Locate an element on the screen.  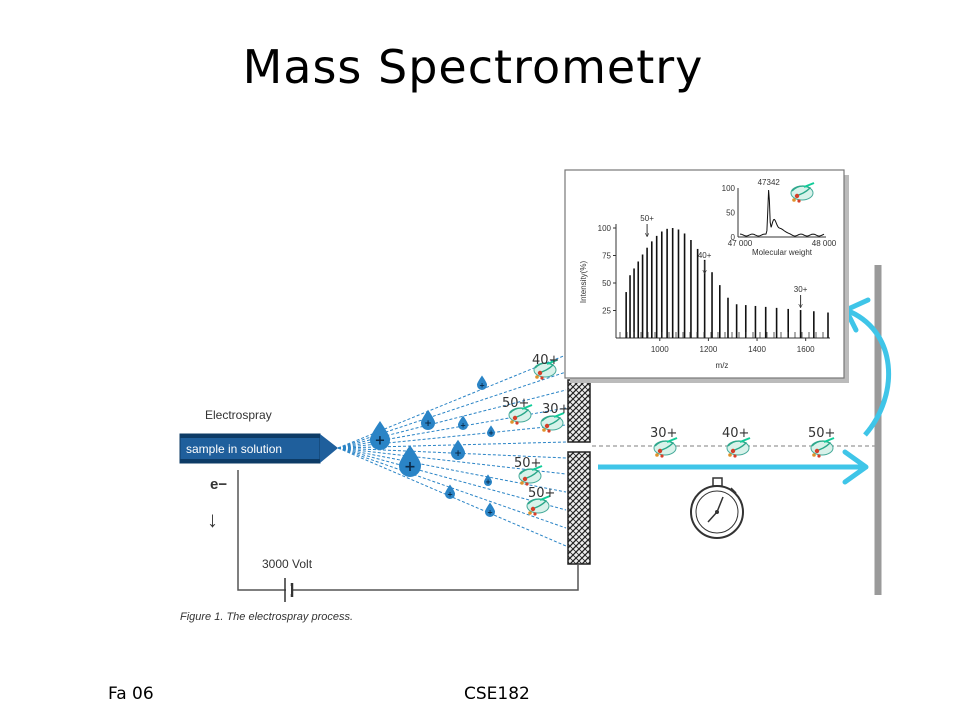
inset-peak-label: 47342 is located at coordinates (769, 182).